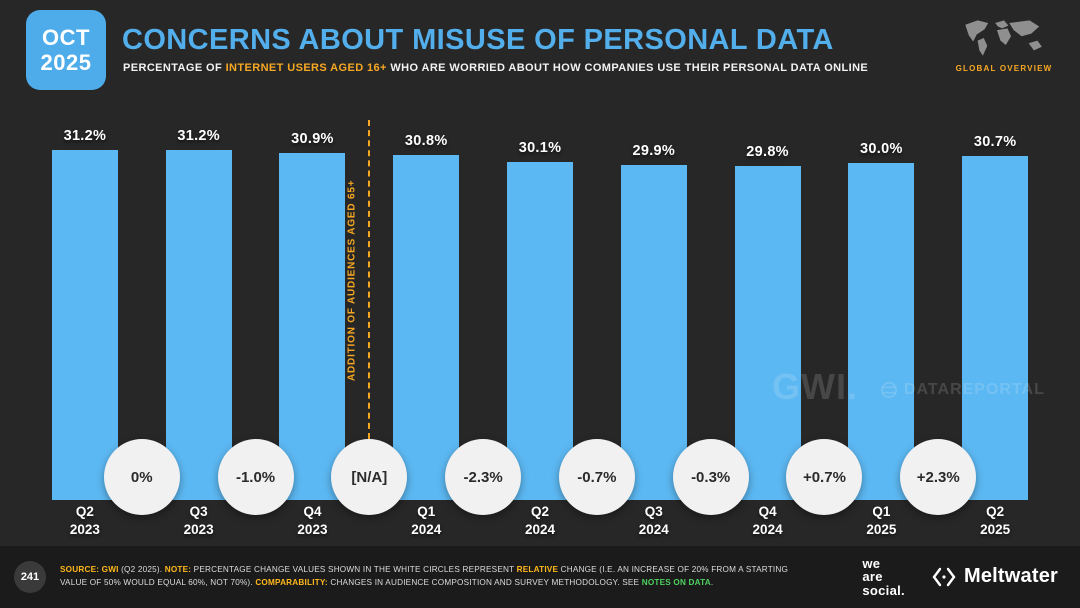 The image size is (1080, 608). What do you see at coordinates (312, 139) in the screenshot?
I see `bar-value-label: 30.9%` at bounding box center [312, 139].